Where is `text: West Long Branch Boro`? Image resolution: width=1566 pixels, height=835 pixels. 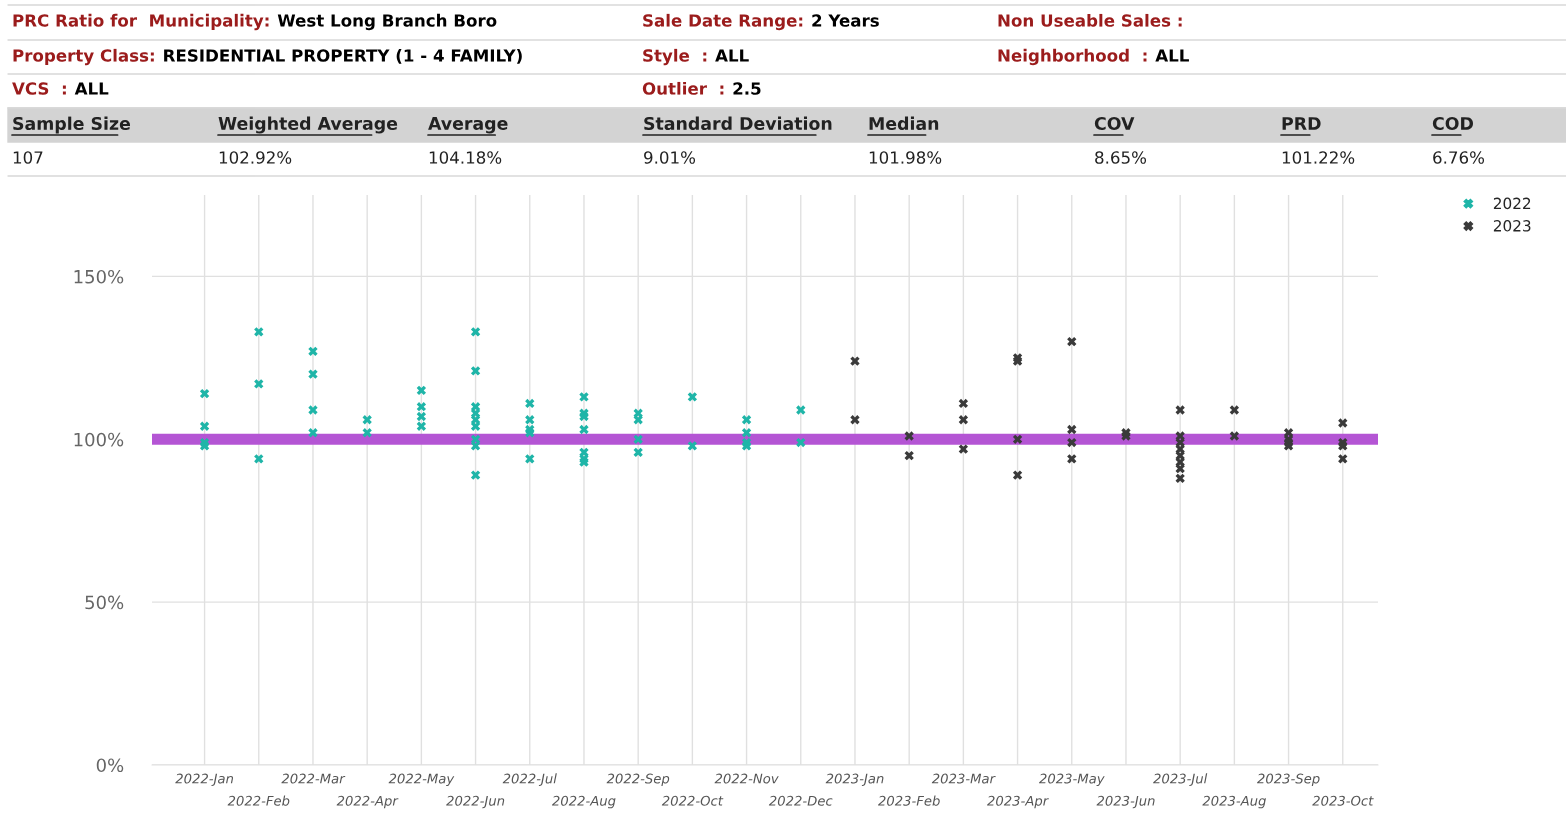
text: West Long Branch Boro is located at coordinates (387, 22).